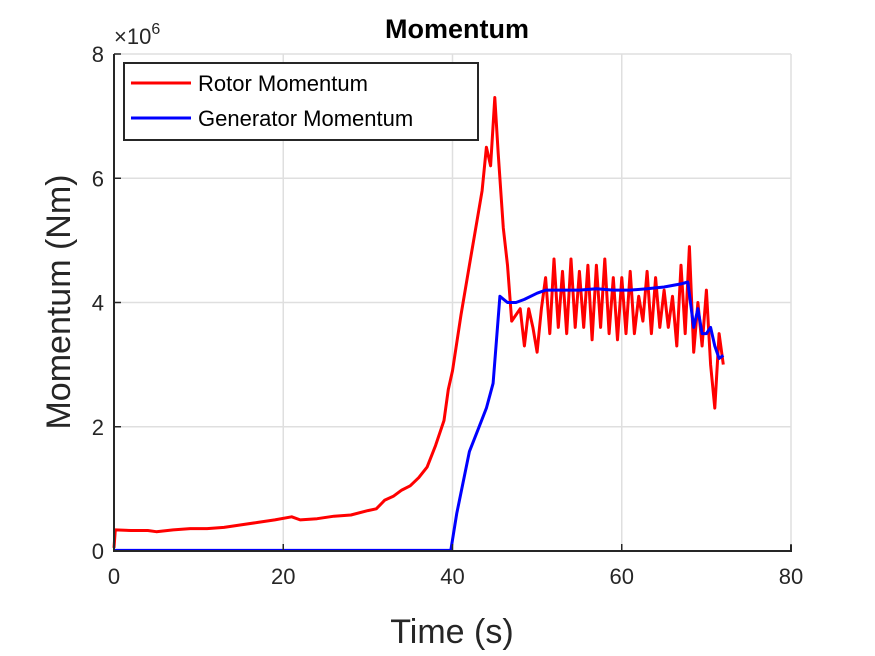 This screenshot has width=875, height=656. Describe the element at coordinates (791, 576) in the screenshot. I see `x-tick-label: 80` at that location.